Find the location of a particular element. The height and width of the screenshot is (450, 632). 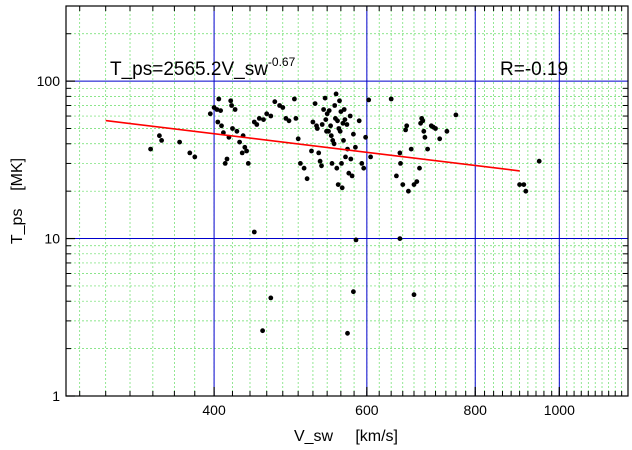

y-axis-label: T_ps [MK] is located at coordinates (17, 201).